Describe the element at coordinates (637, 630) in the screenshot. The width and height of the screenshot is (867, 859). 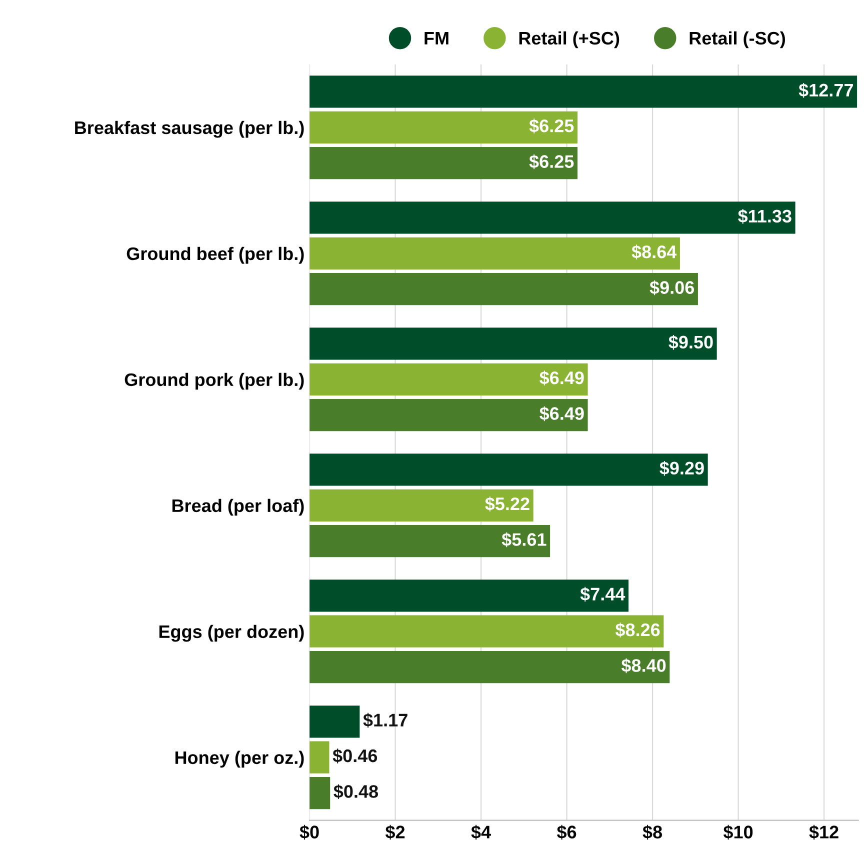
I see `data-label: $8.26` at that location.